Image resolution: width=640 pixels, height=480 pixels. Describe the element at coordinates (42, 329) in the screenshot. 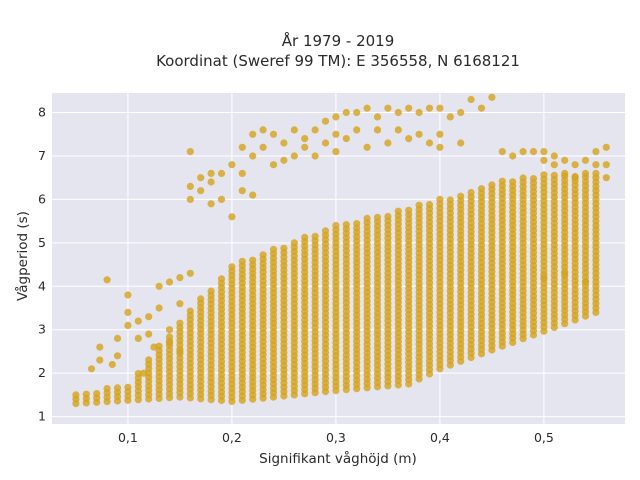

I see `y-tick-label: 3` at that location.